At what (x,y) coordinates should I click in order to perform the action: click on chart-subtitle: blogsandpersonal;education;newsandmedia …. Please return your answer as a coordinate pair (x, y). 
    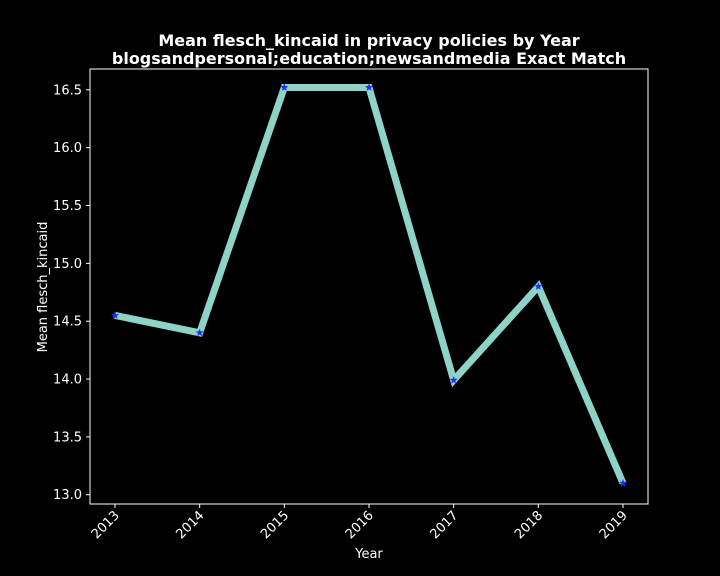
    Looking at the image, I should click on (369, 58).